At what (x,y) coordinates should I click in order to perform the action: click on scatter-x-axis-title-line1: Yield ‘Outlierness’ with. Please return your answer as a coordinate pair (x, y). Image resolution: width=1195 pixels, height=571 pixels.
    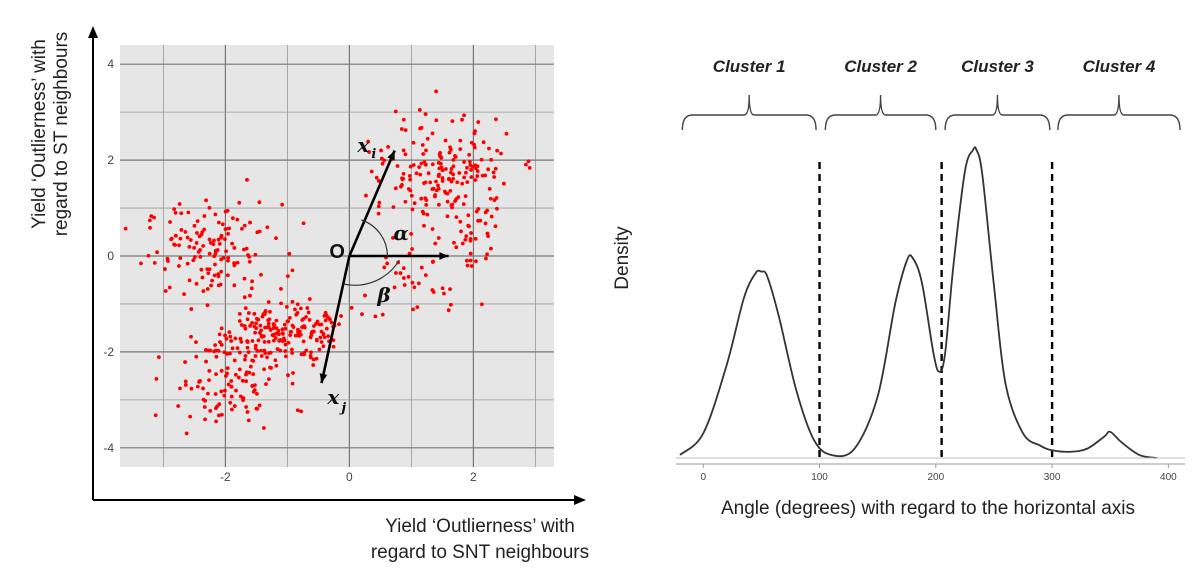
    Looking at the image, I should click on (480, 526).